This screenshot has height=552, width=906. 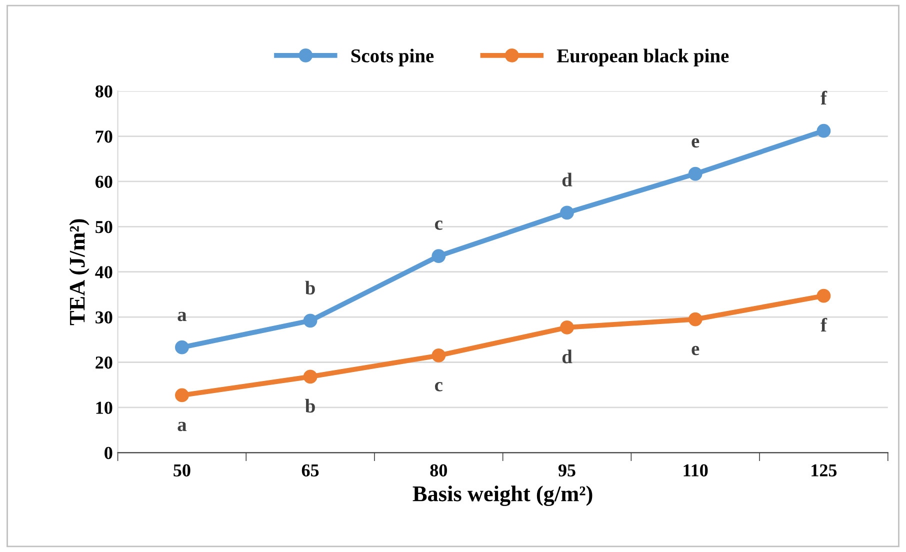 I want to click on legend-label: European black pine, so click(x=642, y=57).